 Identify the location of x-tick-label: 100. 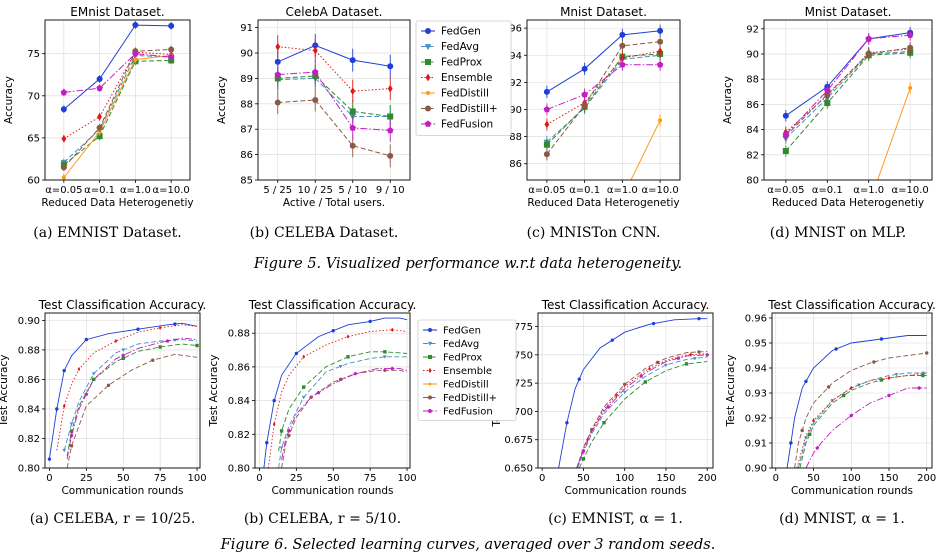
(197, 478).